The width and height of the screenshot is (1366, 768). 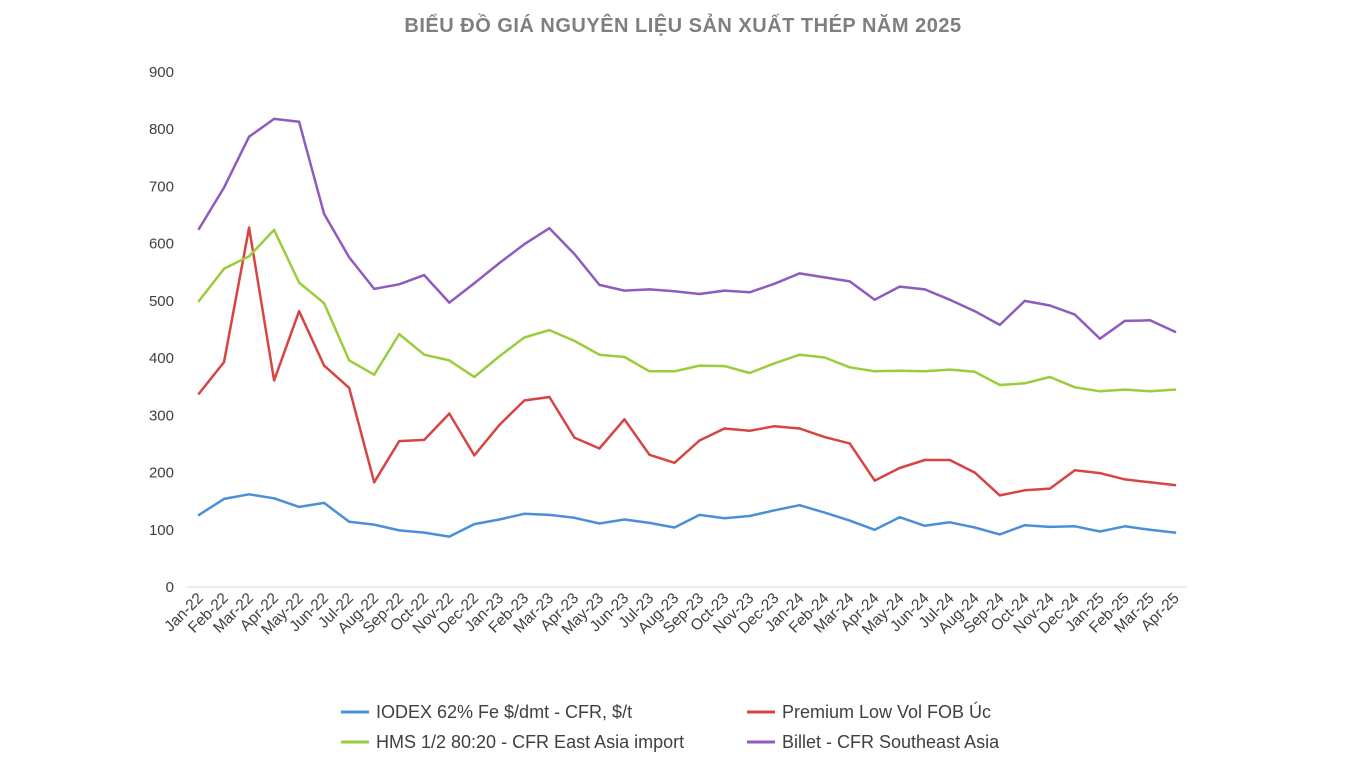 What do you see at coordinates (161, 186) in the screenshot?
I see `y-tick-label: 700` at bounding box center [161, 186].